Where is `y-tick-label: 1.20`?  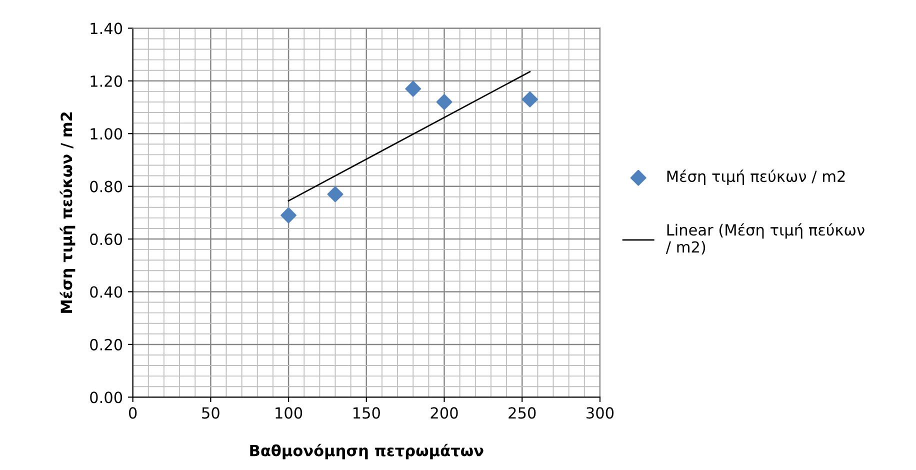 y-tick-label: 1.20 is located at coordinates (106, 81).